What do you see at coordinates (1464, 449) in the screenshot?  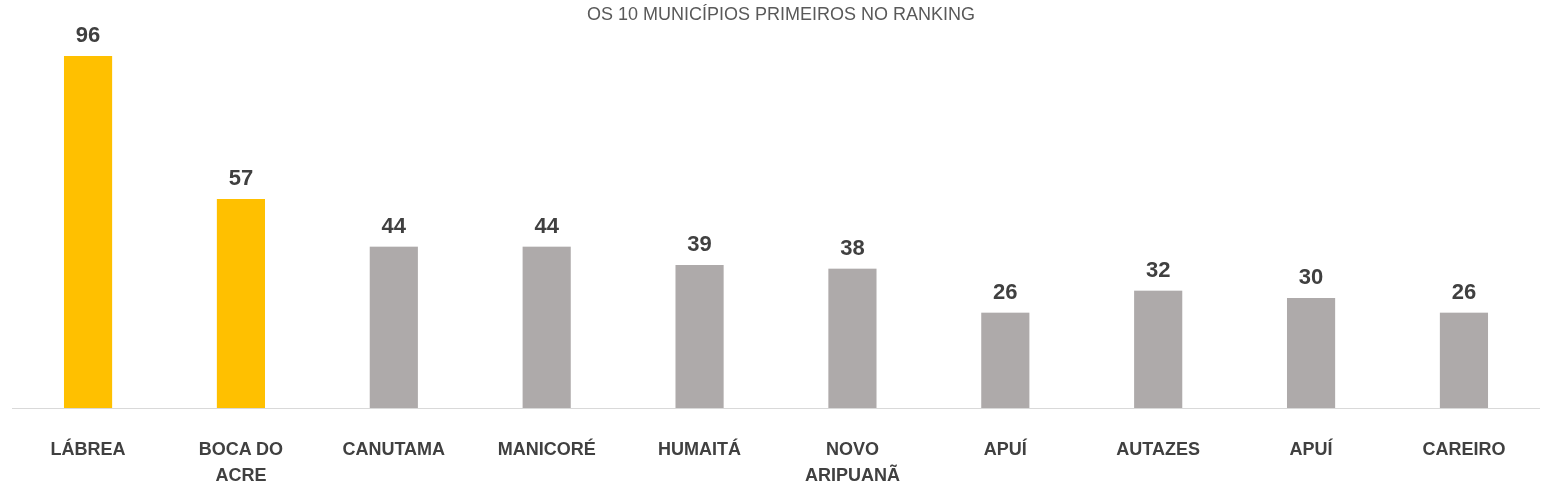 I see `x-tick-label: CAREIRO` at bounding box center [1464, 449].